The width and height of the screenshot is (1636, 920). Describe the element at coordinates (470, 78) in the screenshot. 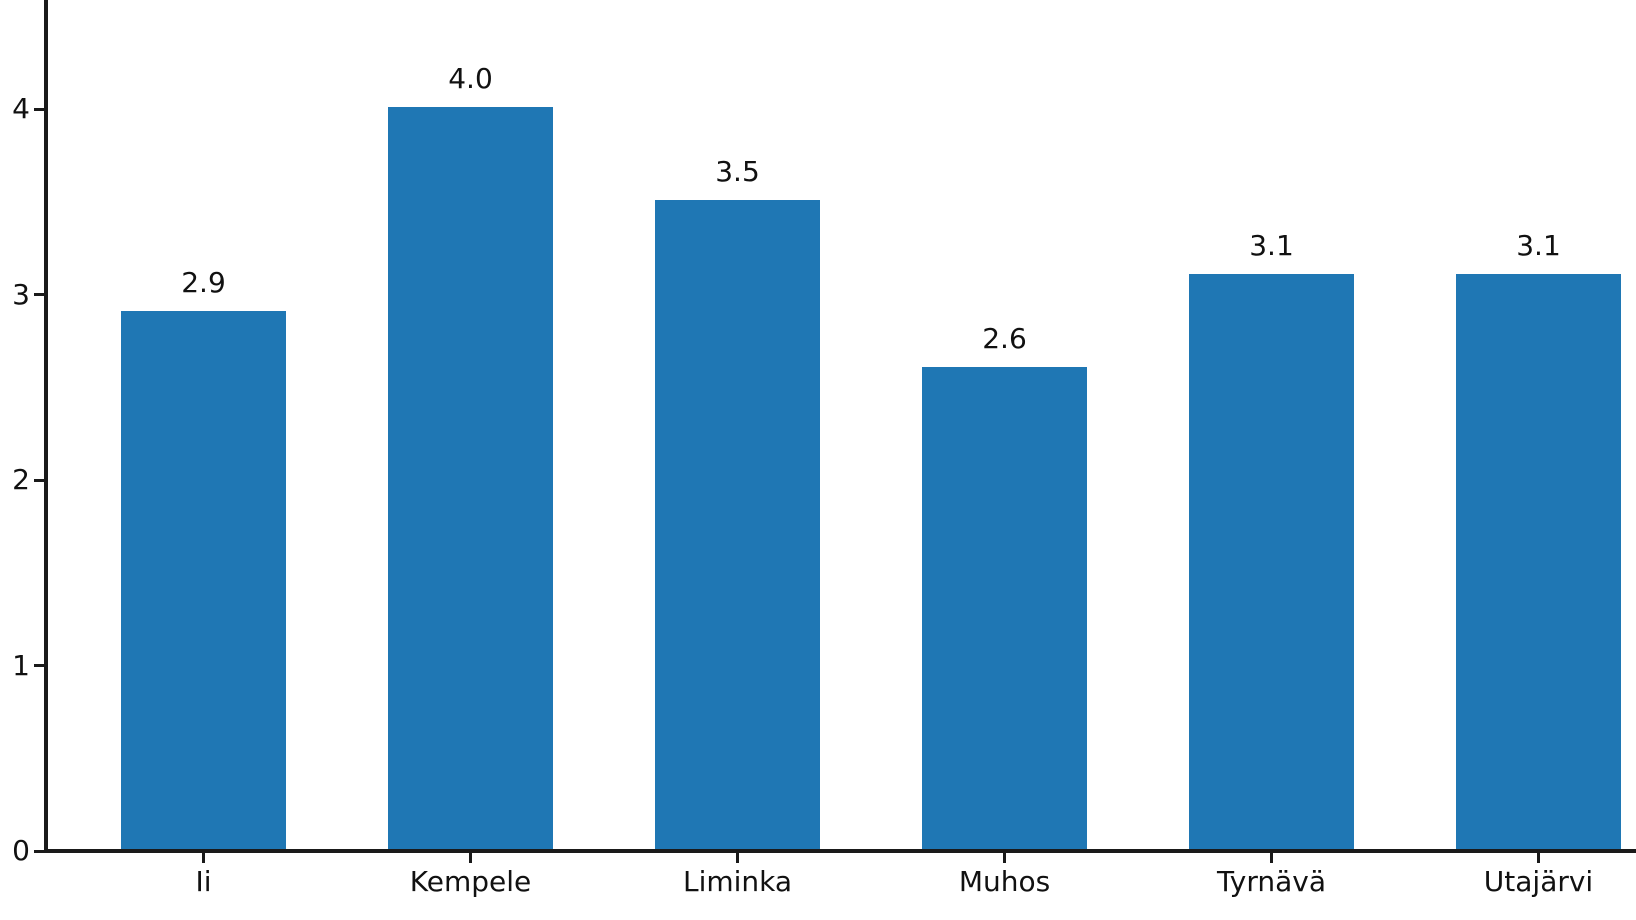

I see `bar-value-label: 4.0` at that location.